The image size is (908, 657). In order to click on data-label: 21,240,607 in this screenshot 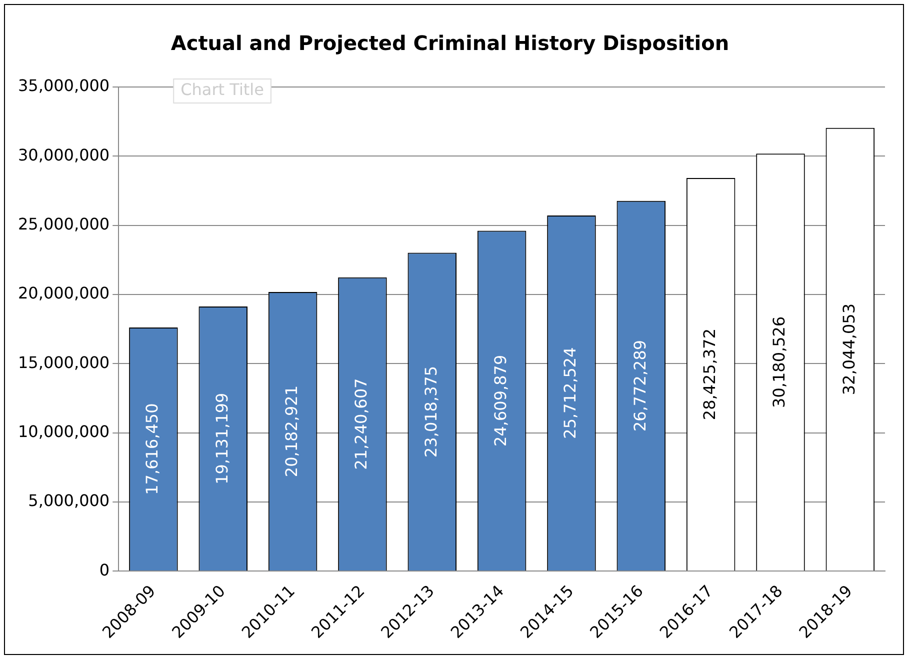, I will do `click(361, 424)`.